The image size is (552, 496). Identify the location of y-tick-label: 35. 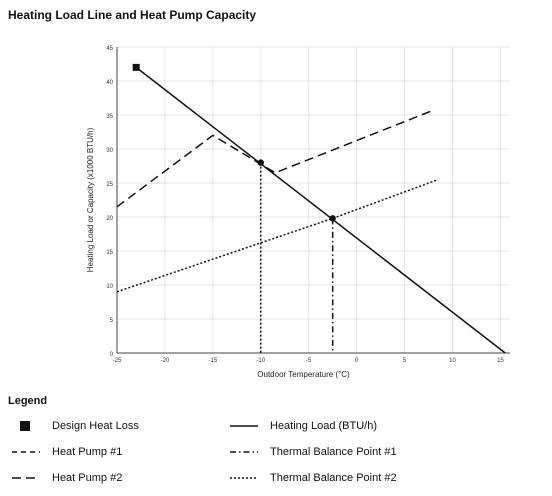
(109, 117).